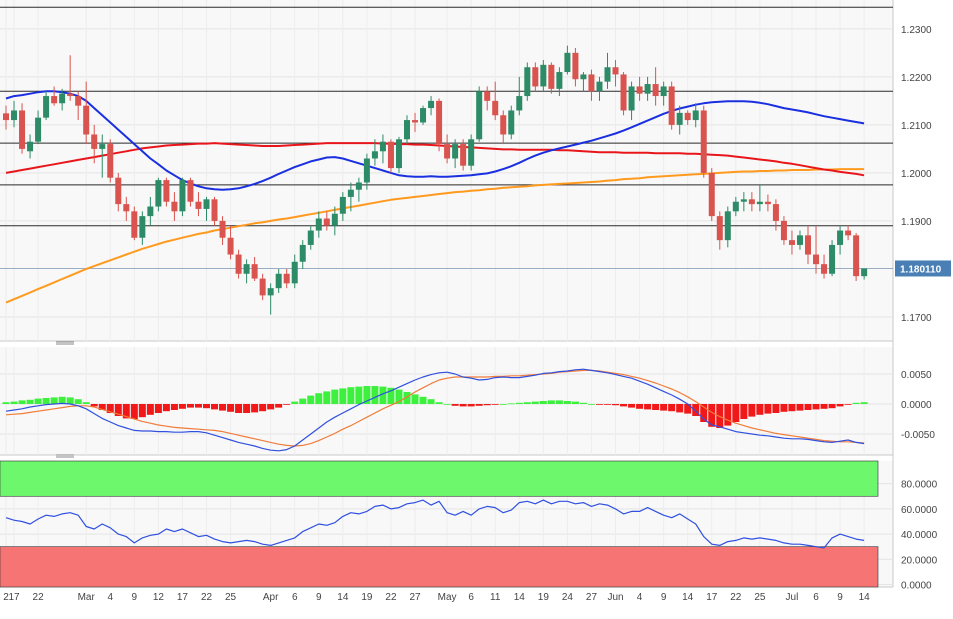  Describe the element at coordinates (919, 535) in the screenshot. I see `y-tick-label: 40.0000` at that location.